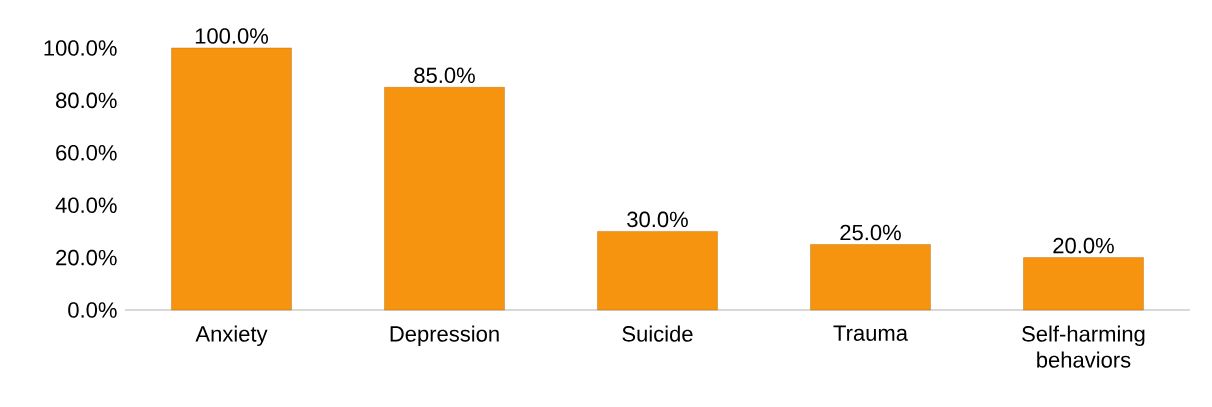 This screenshot has width=1212, height=407. I want to click on data-label: 100.0%, so click(232, 36).